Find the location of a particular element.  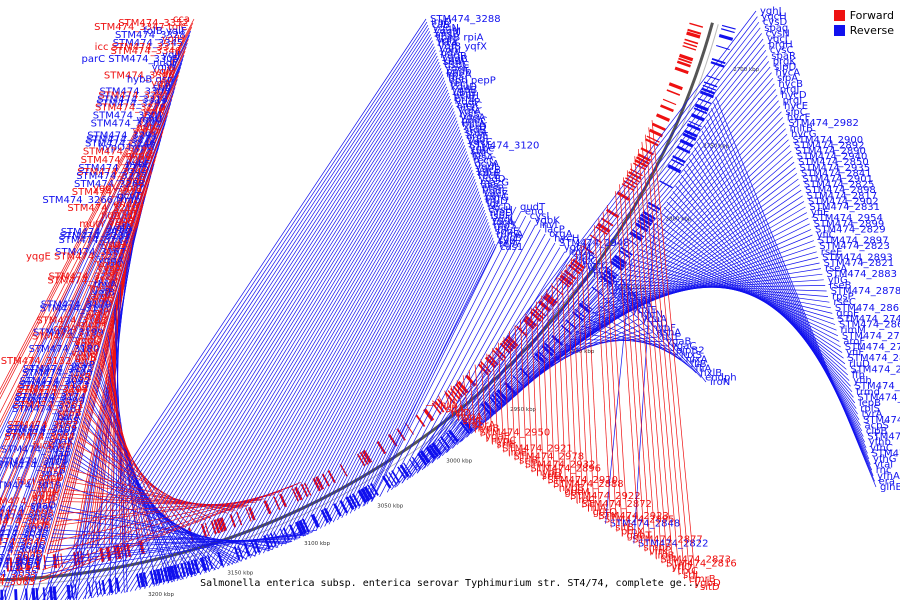

gene-label: hycC is located at coordinates (595, 265).